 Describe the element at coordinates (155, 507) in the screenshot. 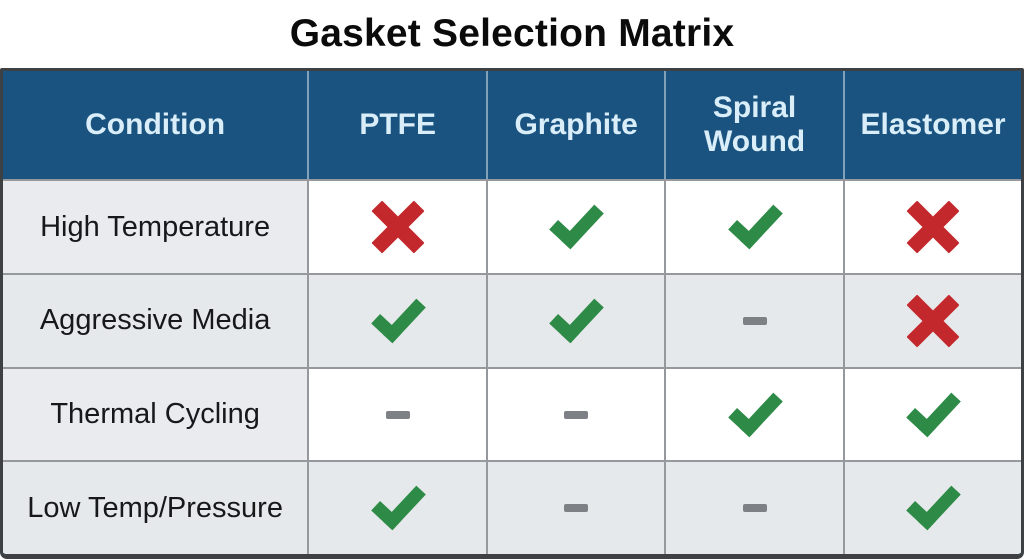

I see `condition-cell-low-temp-pressure: Low Temp/Pressure` at that location.